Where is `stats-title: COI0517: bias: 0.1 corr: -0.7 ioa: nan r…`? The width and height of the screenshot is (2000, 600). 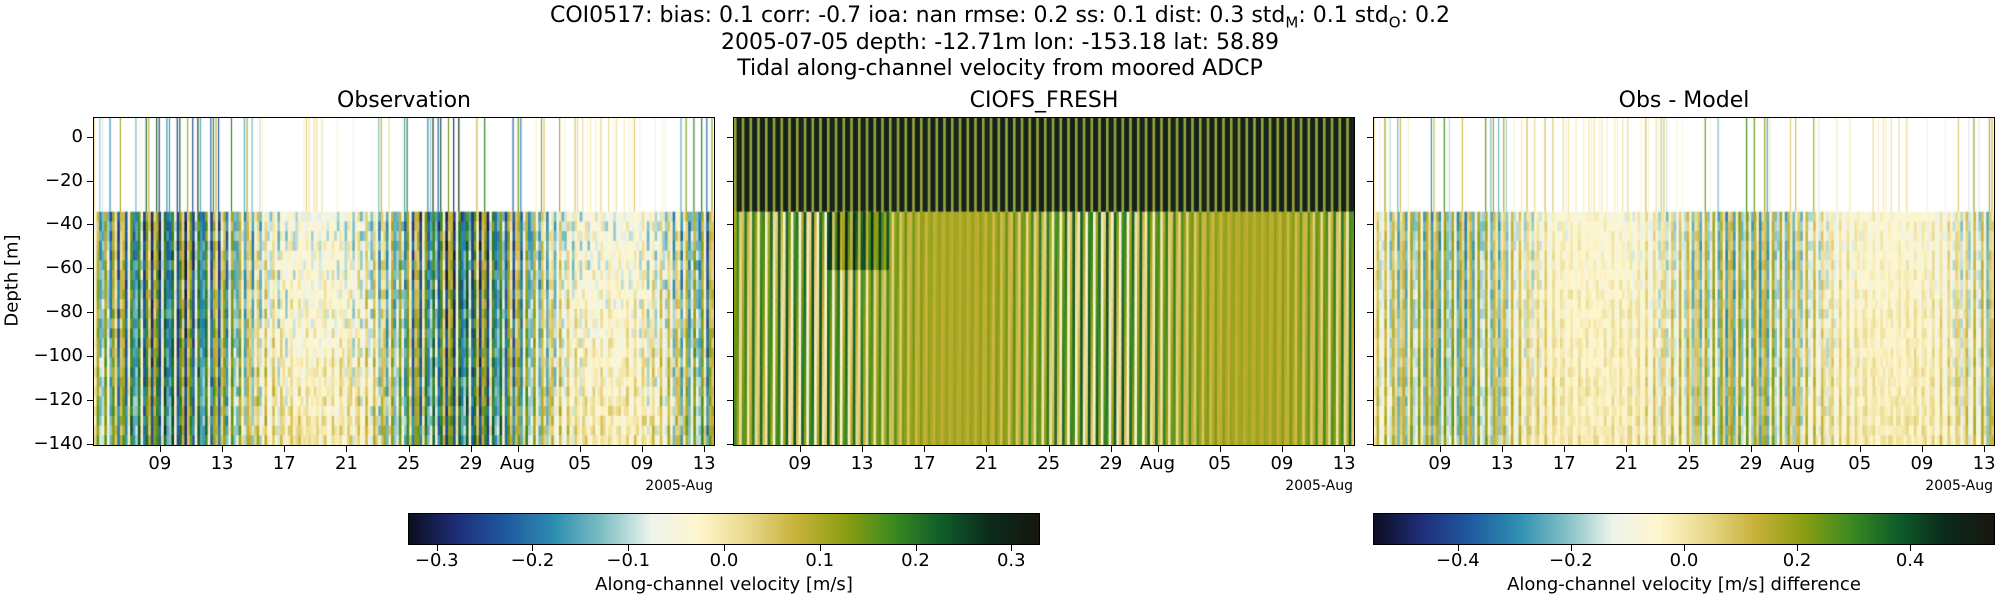
stats-title: COI0517: bias: 0.1 corr: -0.7 ioa: nan r… is located at coordinates (1000, 19).